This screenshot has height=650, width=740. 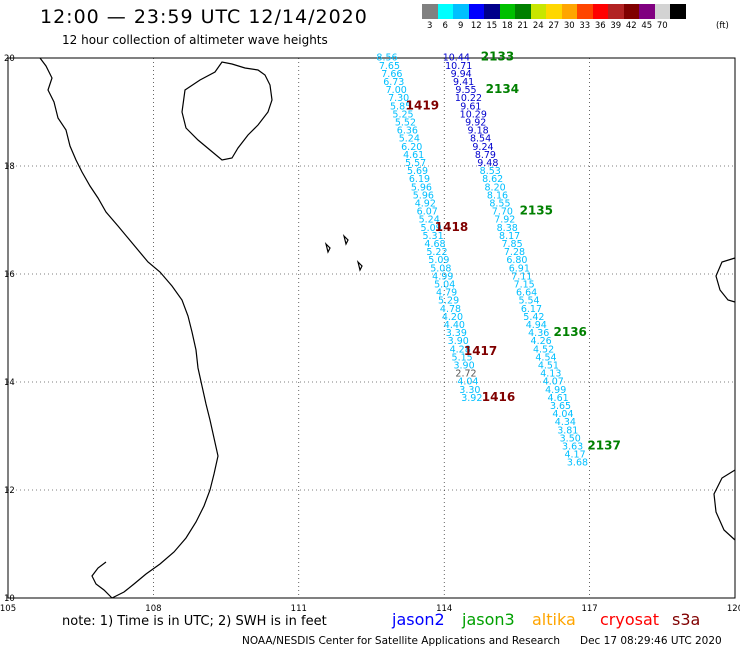 What do you see at coordinates (487, 163) in the screenshot?
I see `wave-height-label: 9.48` at bounding box center [487, 163].